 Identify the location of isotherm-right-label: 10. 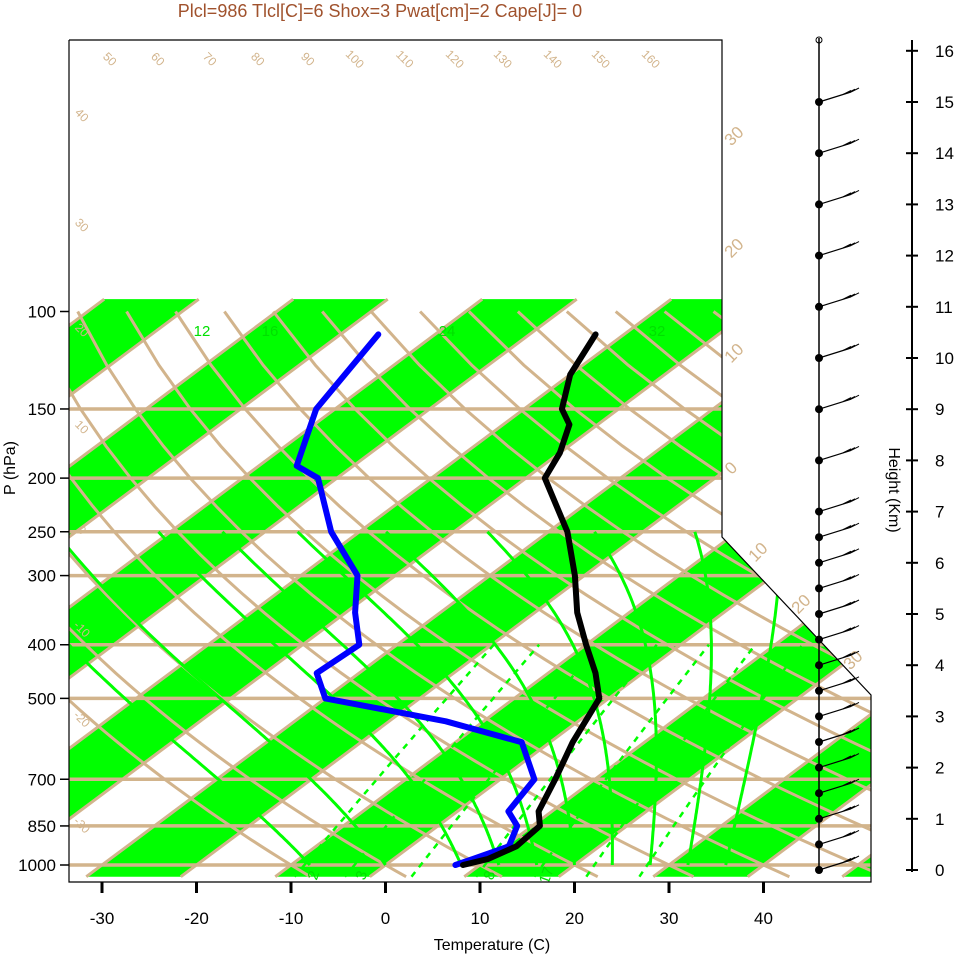
(734, 353).